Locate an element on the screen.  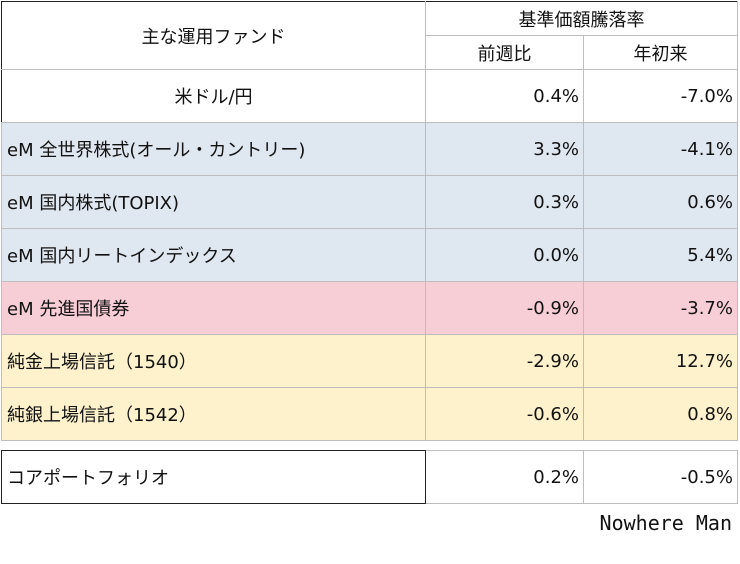
ytd-change: 0.8% is located at coordinates (660, 414).